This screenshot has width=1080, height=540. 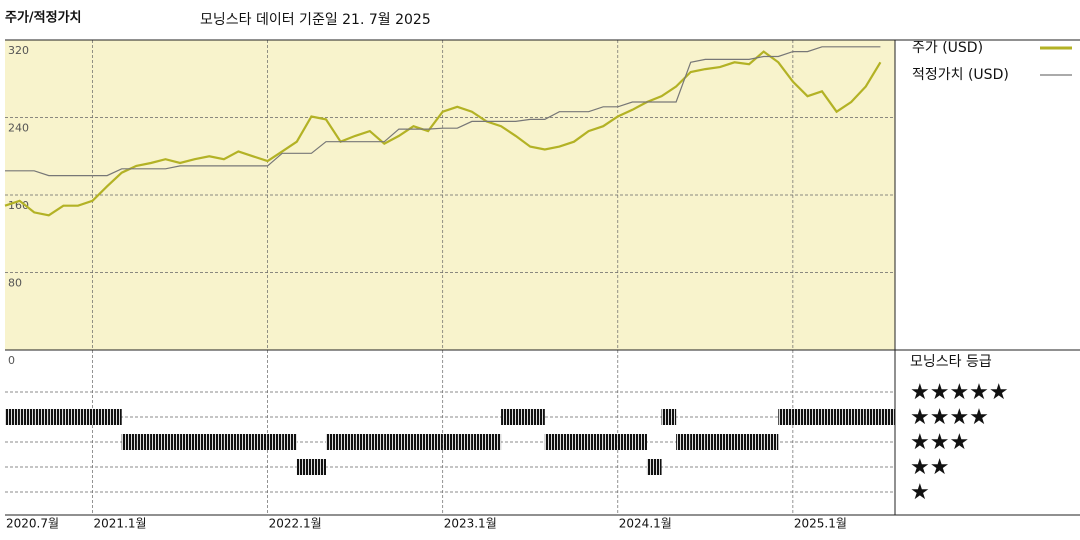 I want to click on y-tick-label: ★★, so click(x=929, y=467).